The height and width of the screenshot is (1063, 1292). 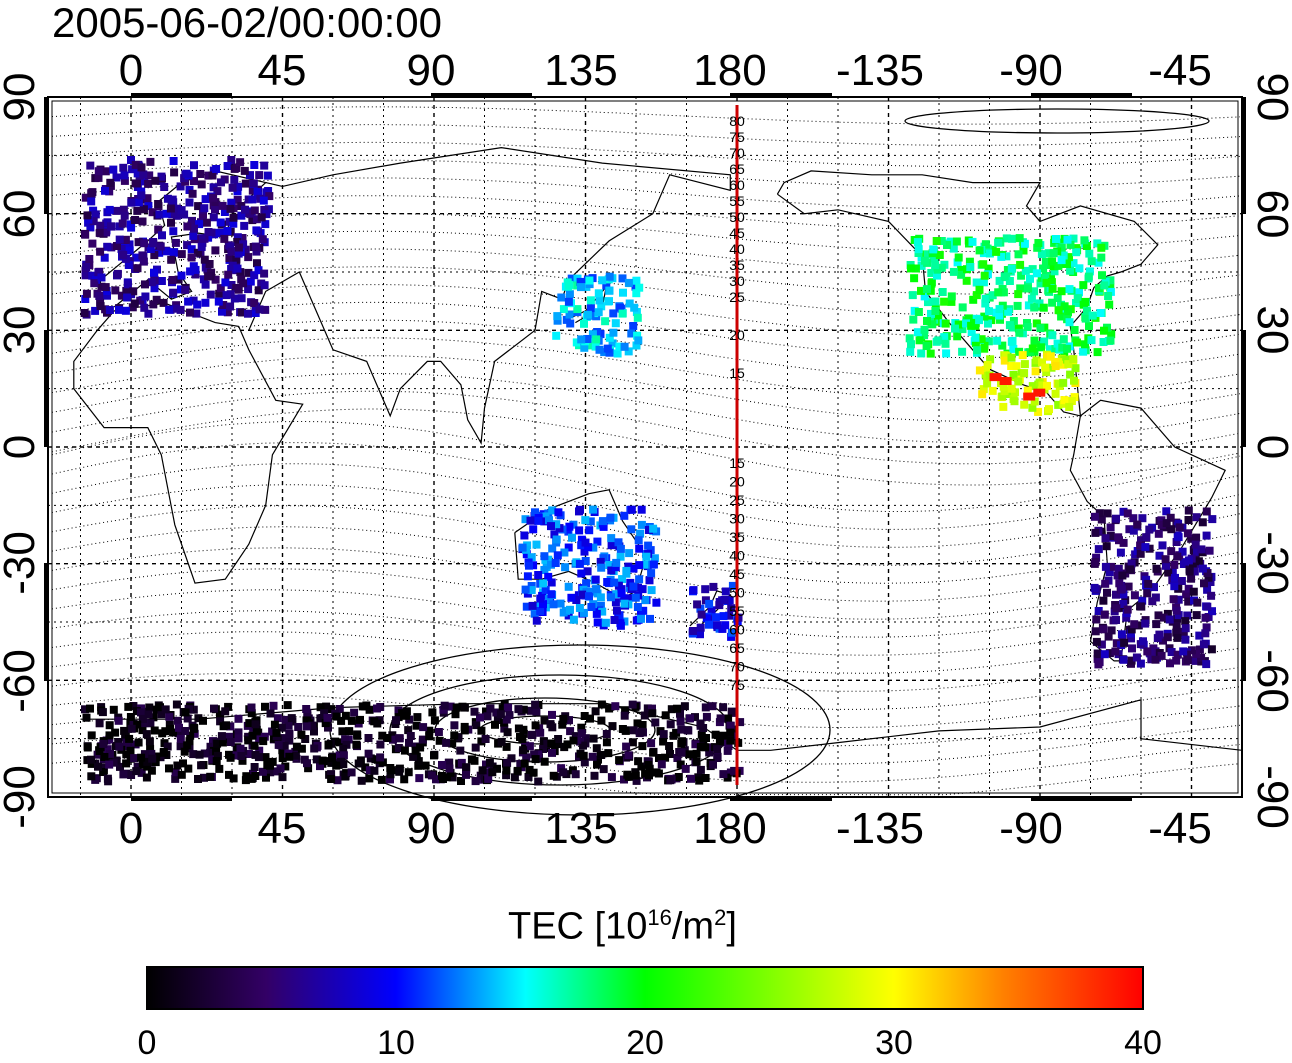 What do you see at coordinates (1270, 681) in the screenshot?
I see `right-lat-label: -60` at bounding box center [1270, 681].